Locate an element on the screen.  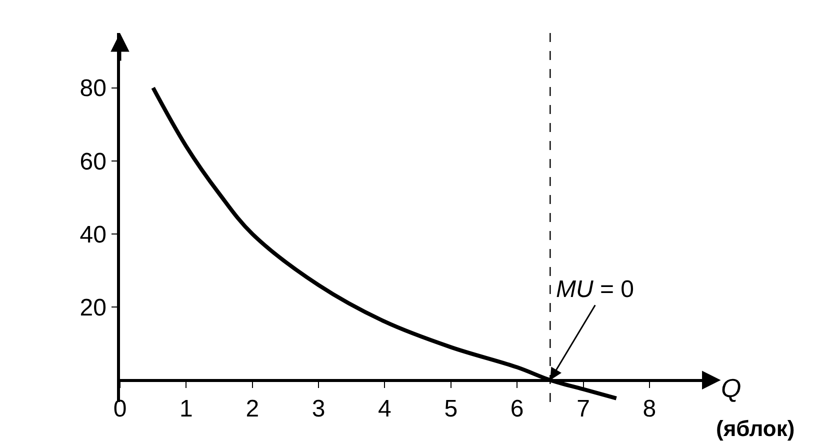
y-tick-label: 60 is located at coordinates (93, 162).